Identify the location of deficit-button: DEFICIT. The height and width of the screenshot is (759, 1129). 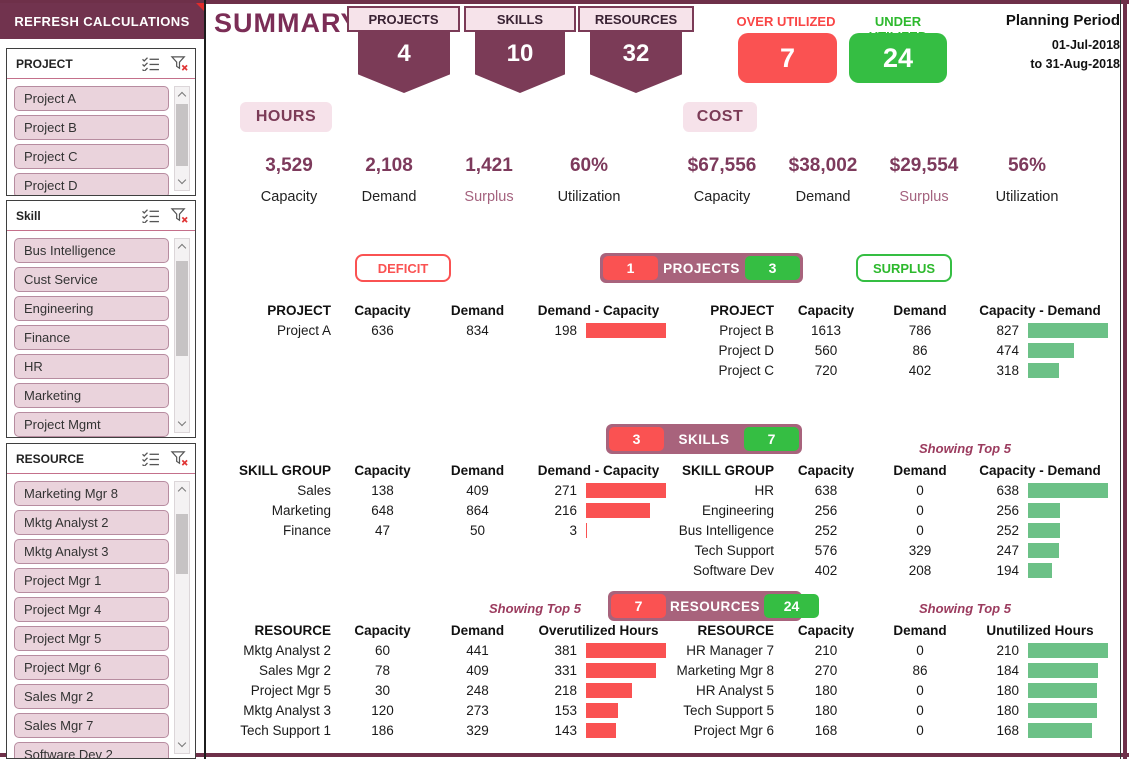
(403, 268).